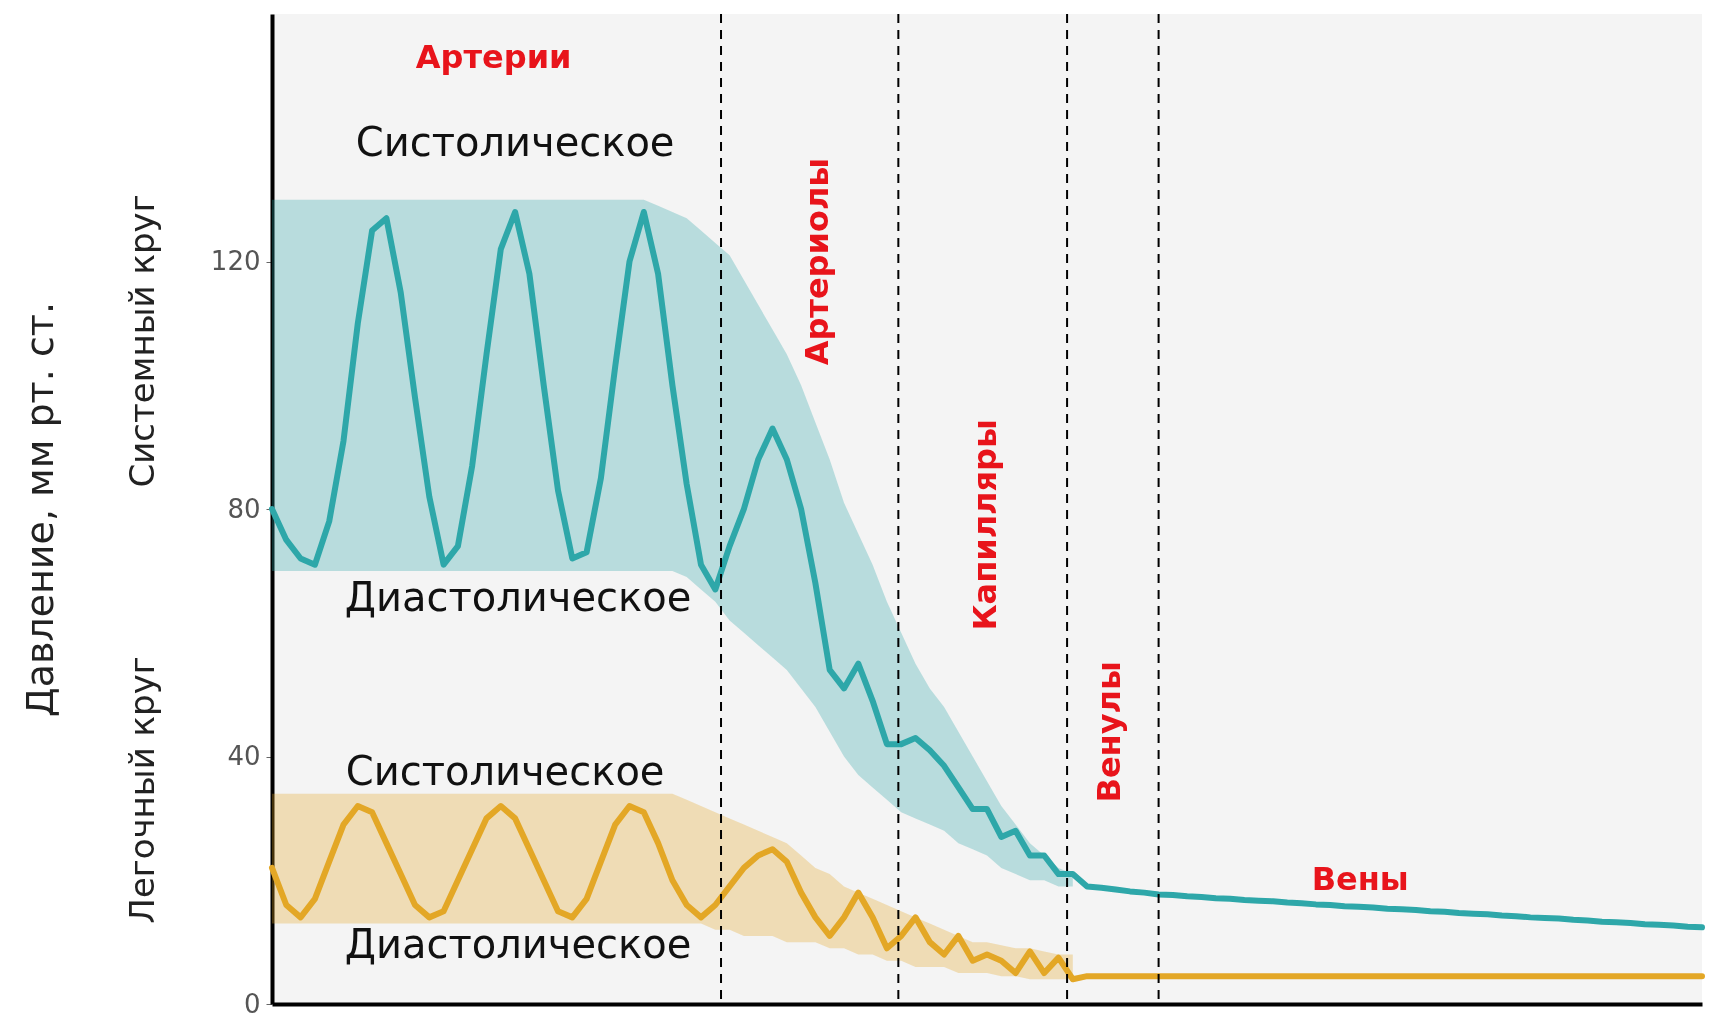  I want to click on y-axis-title: Давление, мм рт. ст., so click(39, 509).